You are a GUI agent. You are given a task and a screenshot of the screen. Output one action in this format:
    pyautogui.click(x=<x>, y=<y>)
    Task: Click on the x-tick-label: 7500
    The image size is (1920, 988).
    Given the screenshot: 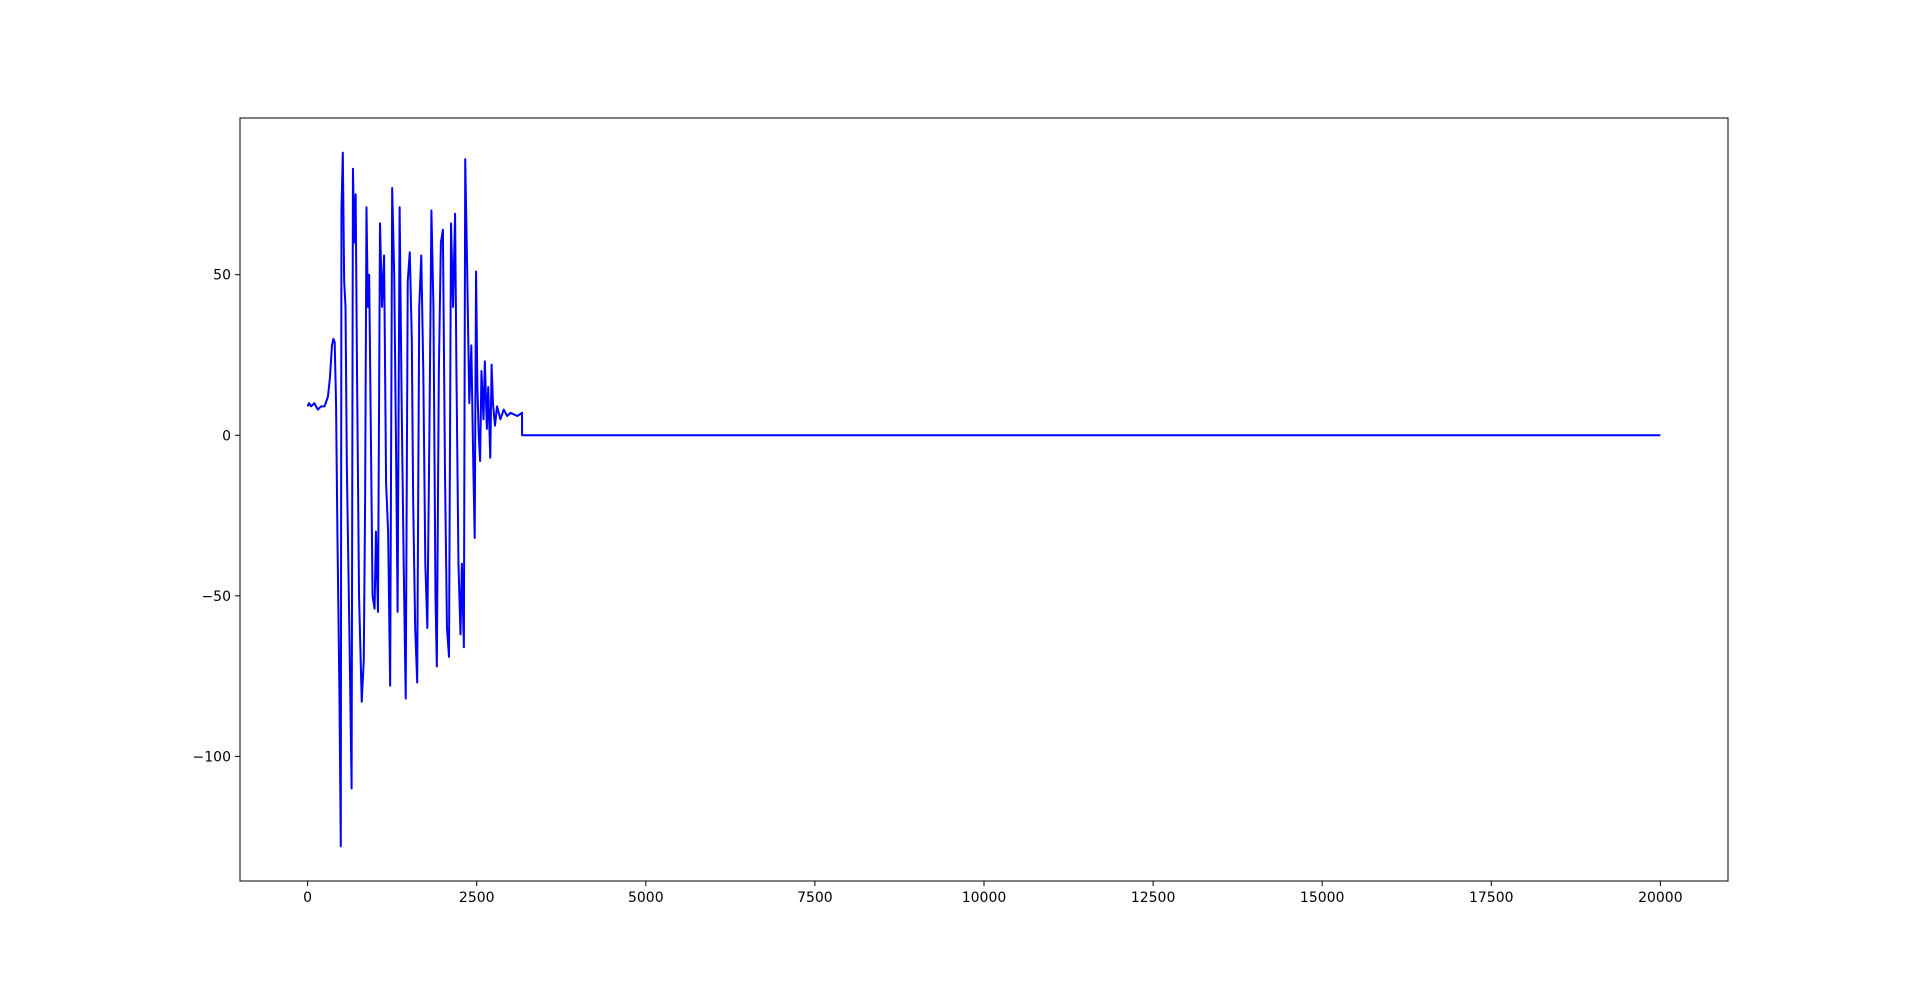 What is the action you would take?
    pyautogui.click(x=815, y=898)
    